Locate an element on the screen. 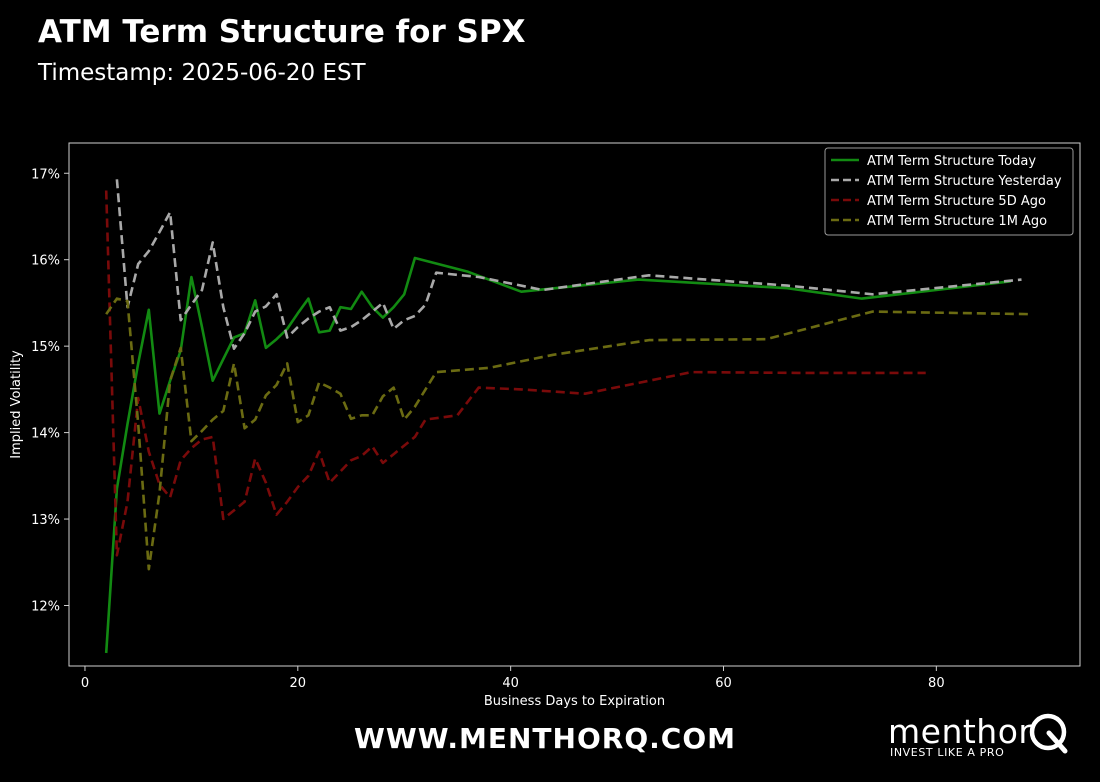  x-tick-label: 80 is located at coordinates (936, 683).